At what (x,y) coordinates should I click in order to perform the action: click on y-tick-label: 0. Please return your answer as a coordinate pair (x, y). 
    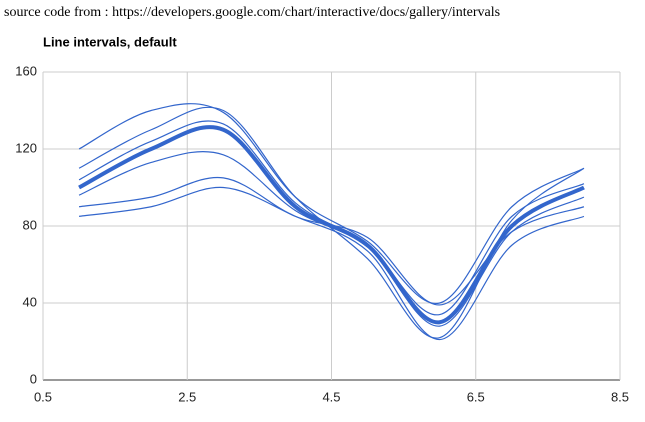
    Looking at the image, I should click on (33, 378).